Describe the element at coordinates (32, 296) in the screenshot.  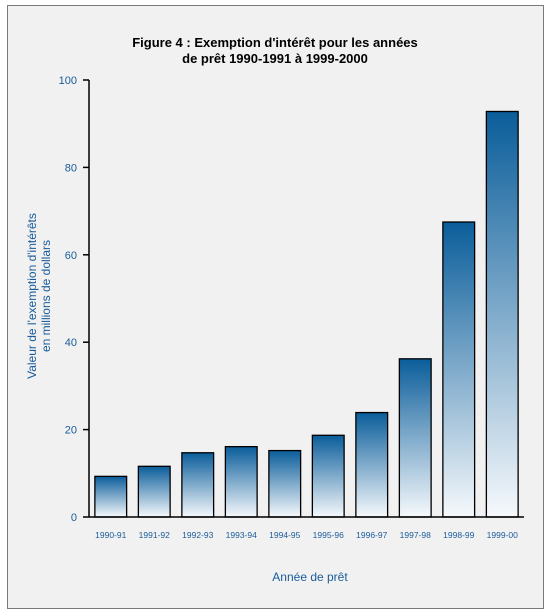
I see `y-axis-label-line-1: Valeur de l'exemption d'intérêts` at that location.